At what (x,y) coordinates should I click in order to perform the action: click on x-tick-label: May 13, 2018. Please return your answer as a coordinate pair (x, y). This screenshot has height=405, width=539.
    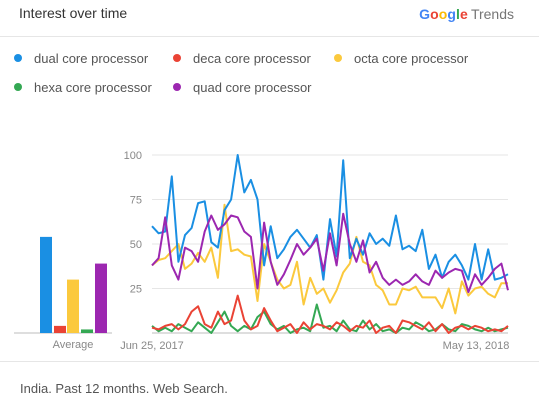
    Looking at the image, I should click on (476, 346).